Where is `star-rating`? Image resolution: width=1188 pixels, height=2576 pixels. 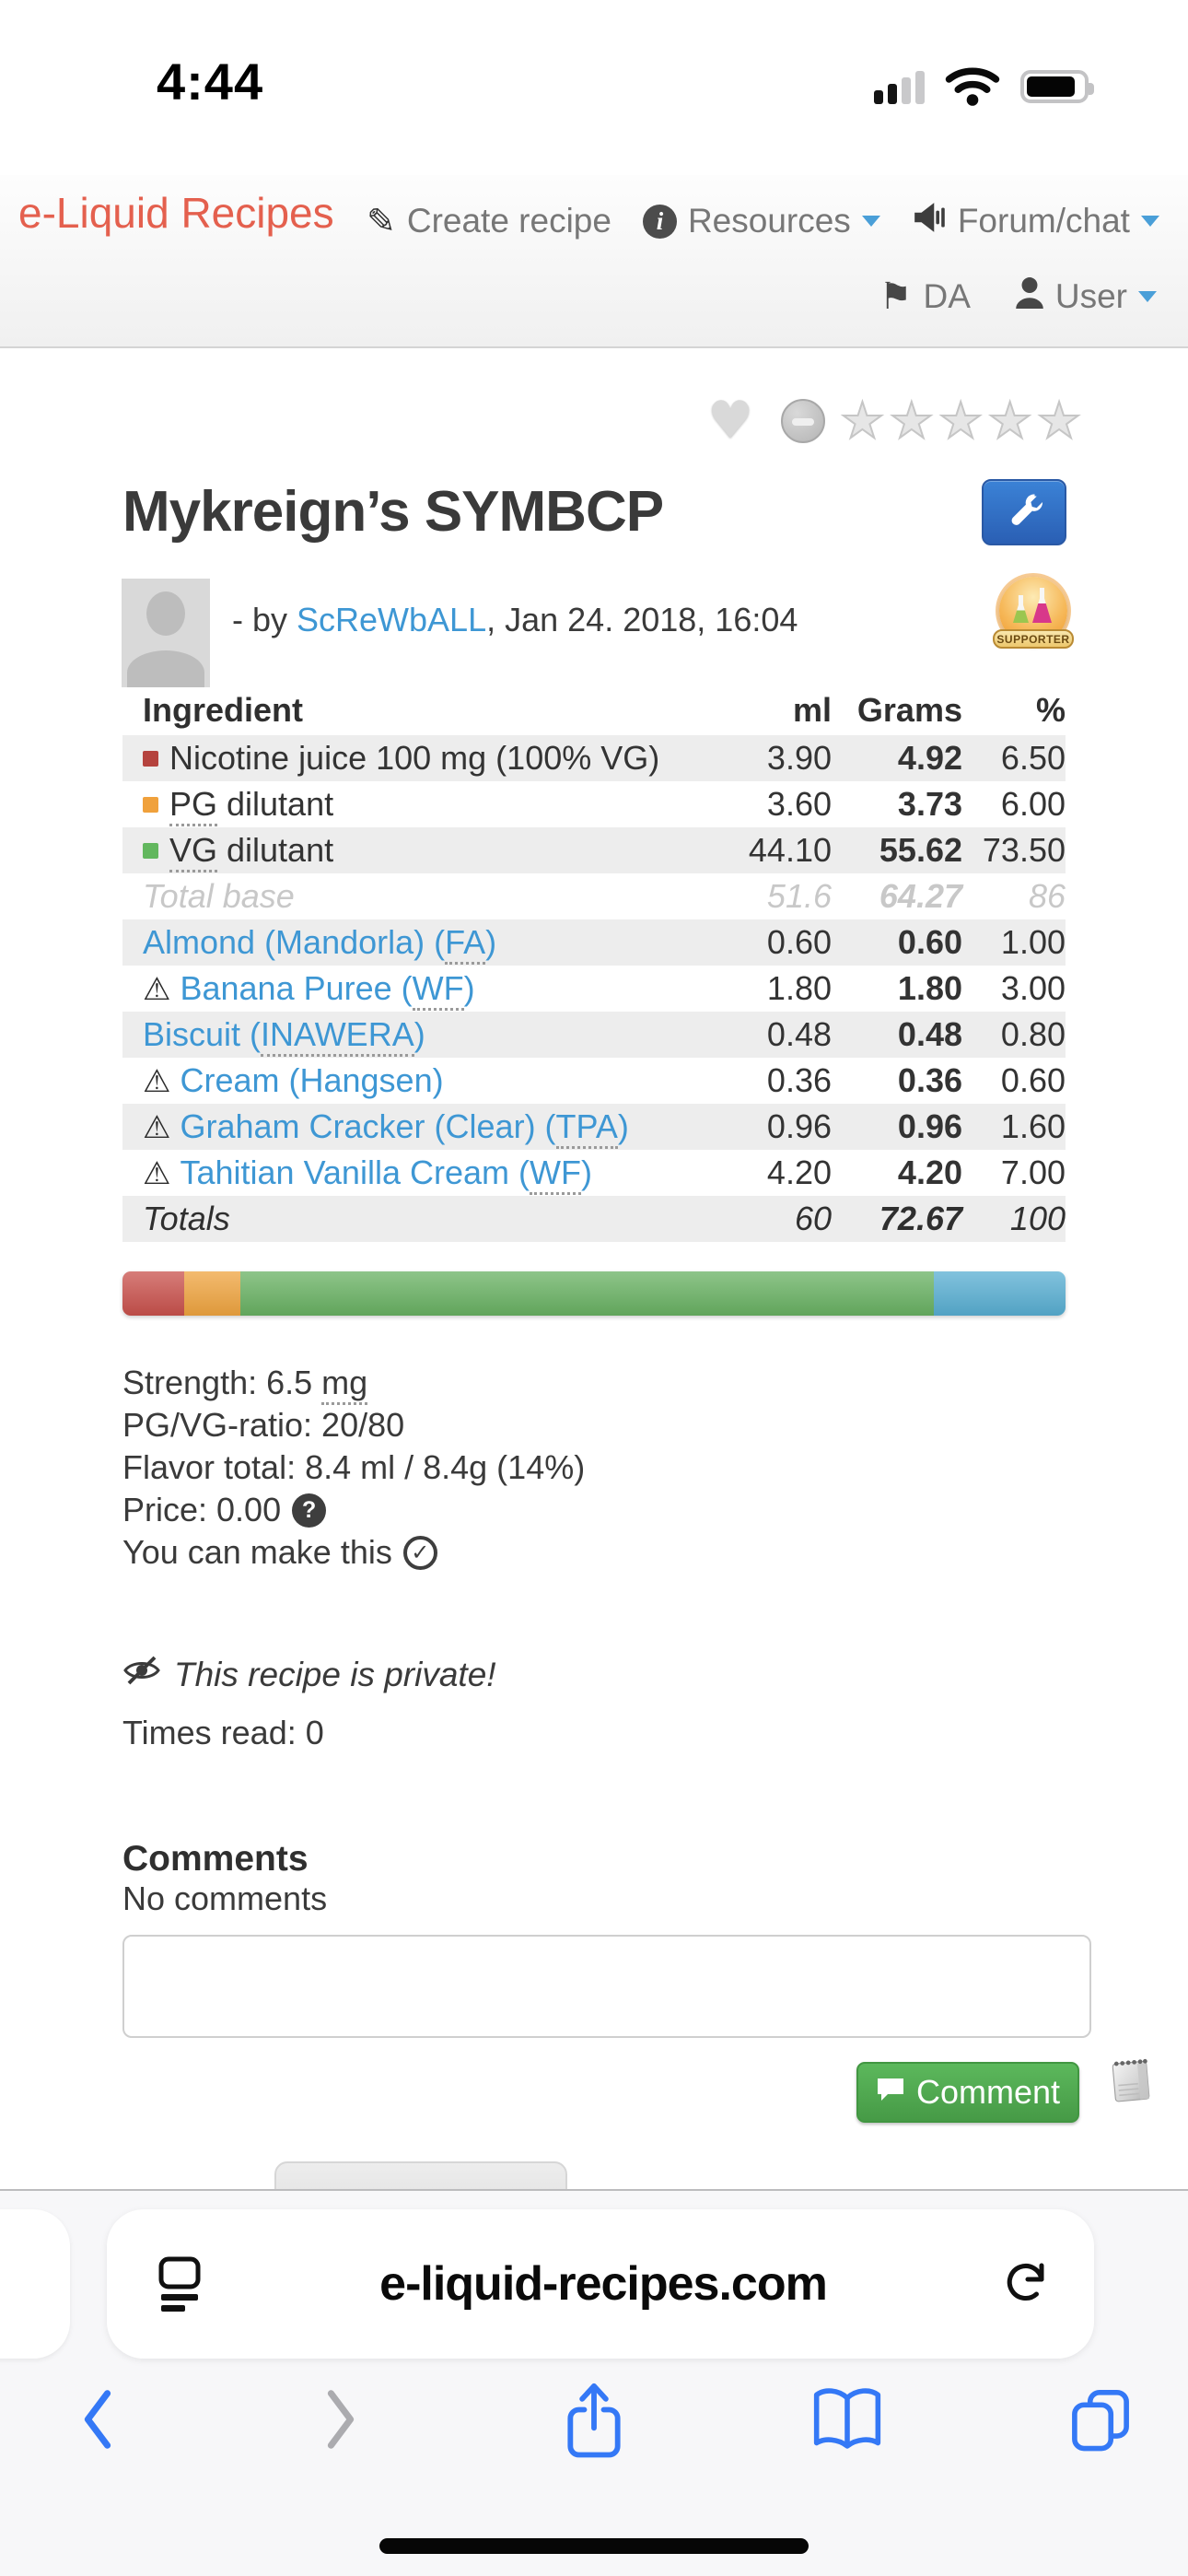
star-rating is located at coordinates (961, 421).